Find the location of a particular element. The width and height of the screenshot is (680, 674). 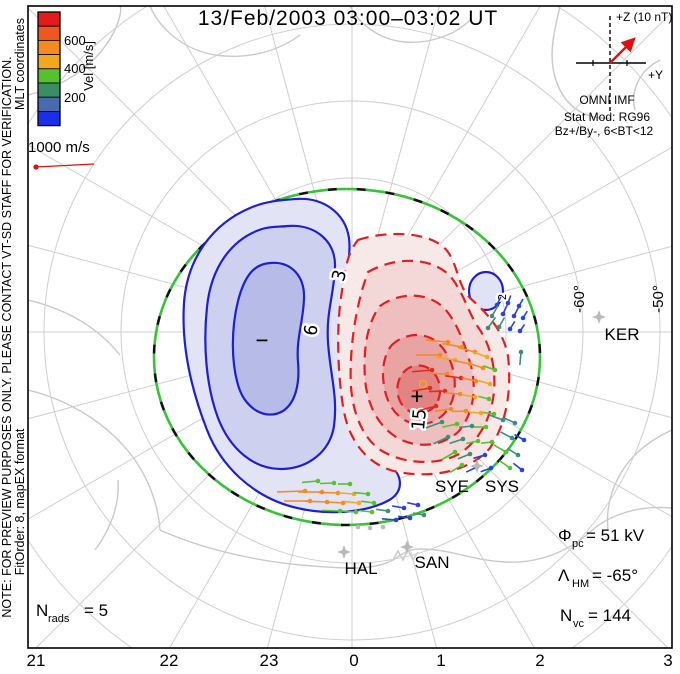

imf-y-label: +Y is located at coordinates (655, 75).